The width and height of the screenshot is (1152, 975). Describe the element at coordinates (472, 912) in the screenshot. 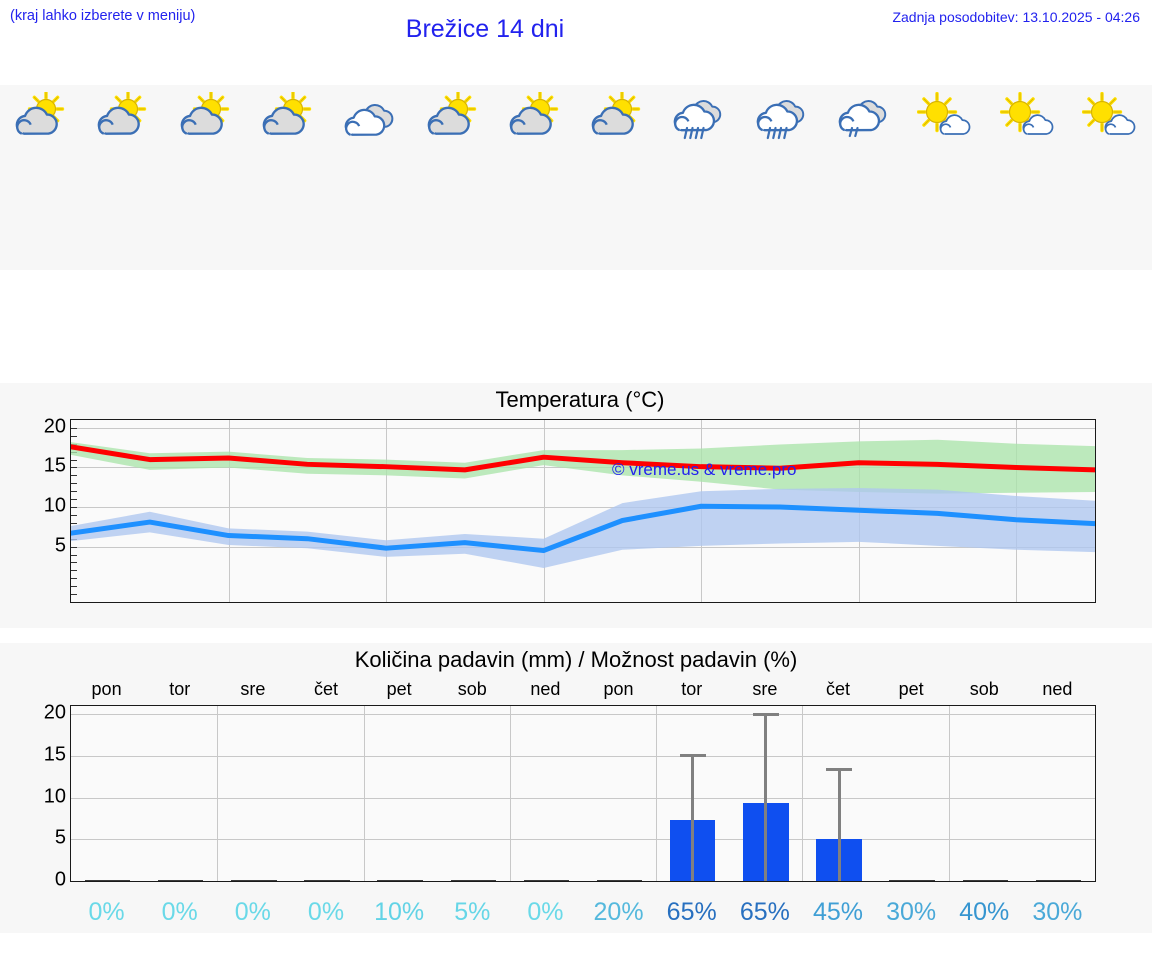

I see `precipitation-probability: 5%` at that location.